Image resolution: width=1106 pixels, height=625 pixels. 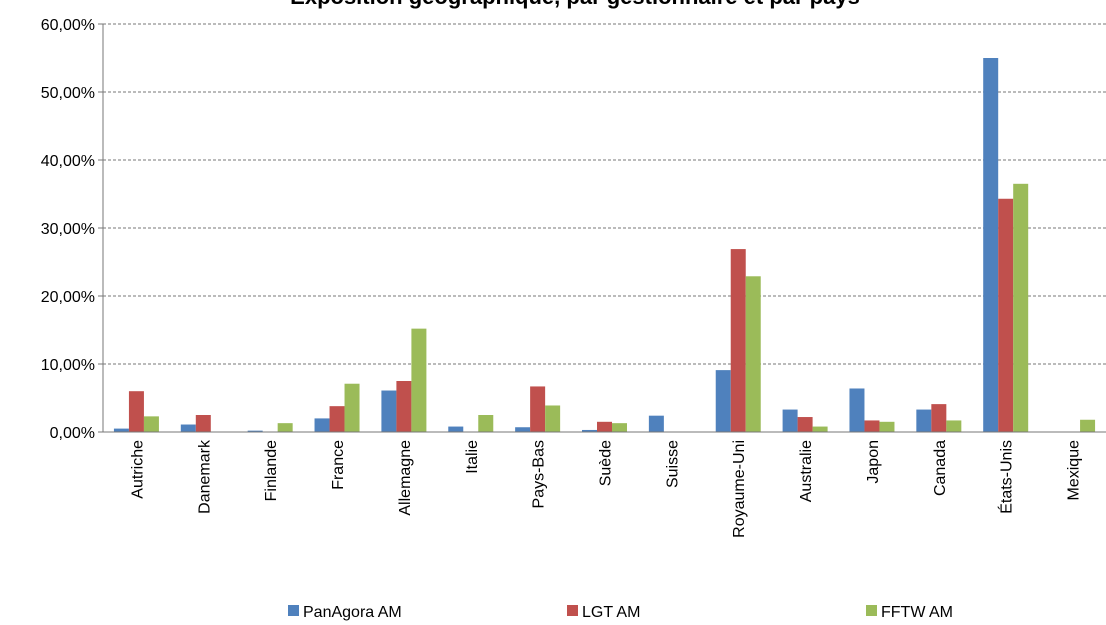 What do you see at coordinates (472, 457) in the screenshot?
I see `x-tick-label: Italie` at bounding box center [472, 457].